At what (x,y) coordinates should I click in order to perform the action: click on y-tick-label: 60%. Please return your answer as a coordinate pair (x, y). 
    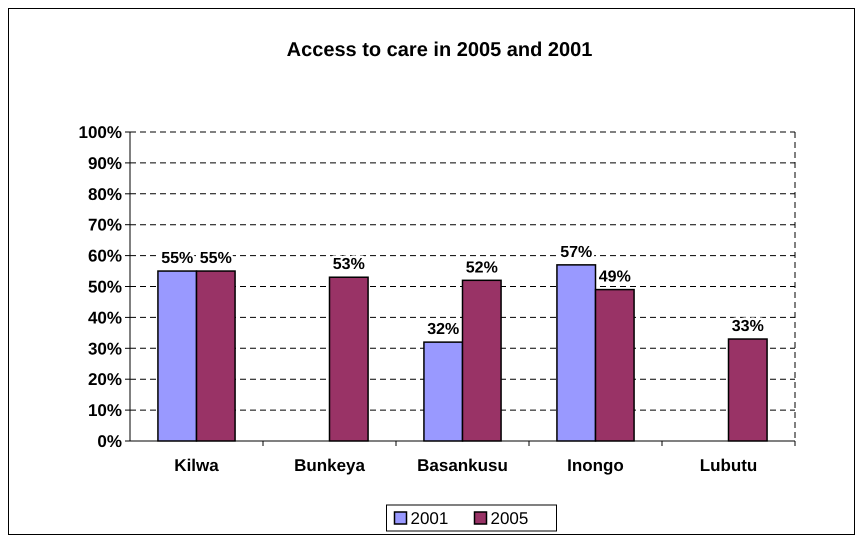
    Looking at the image, I should click on (105, 256).